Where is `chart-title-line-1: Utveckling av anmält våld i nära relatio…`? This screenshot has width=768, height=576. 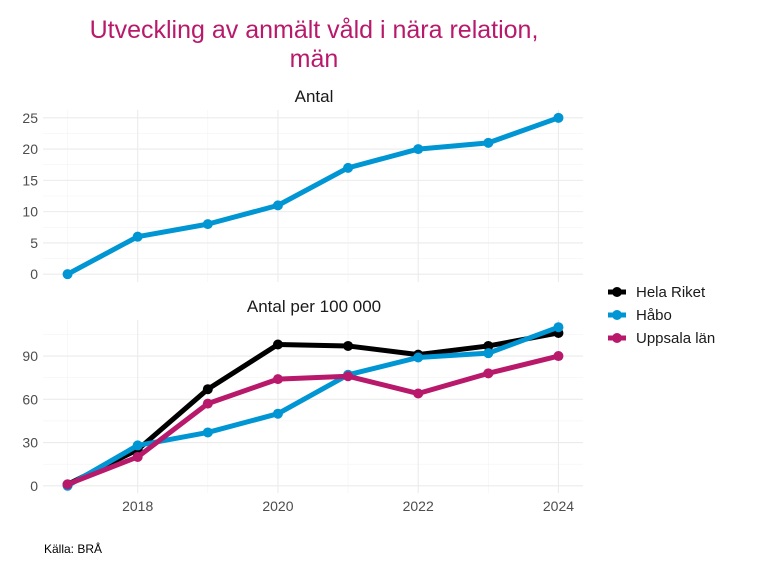 chart-title-line-1: Utveckling av anmält våld i nära relatio… is located at coordinates (314, 30).